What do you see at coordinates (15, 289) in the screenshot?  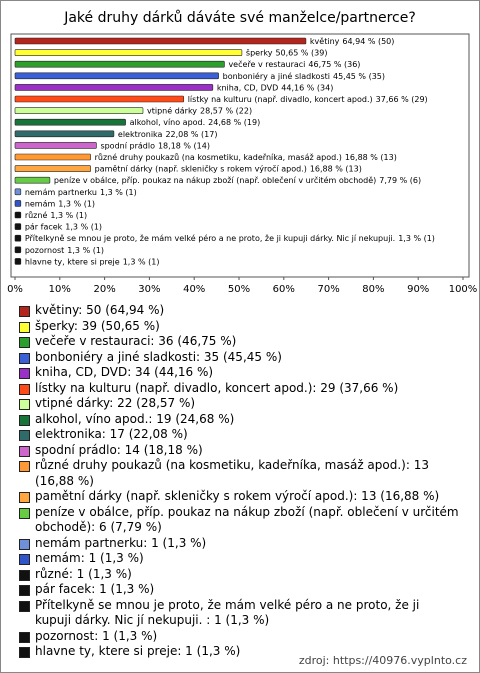 I see `x-tick-label: 0%` at bounding box center [15, 289].